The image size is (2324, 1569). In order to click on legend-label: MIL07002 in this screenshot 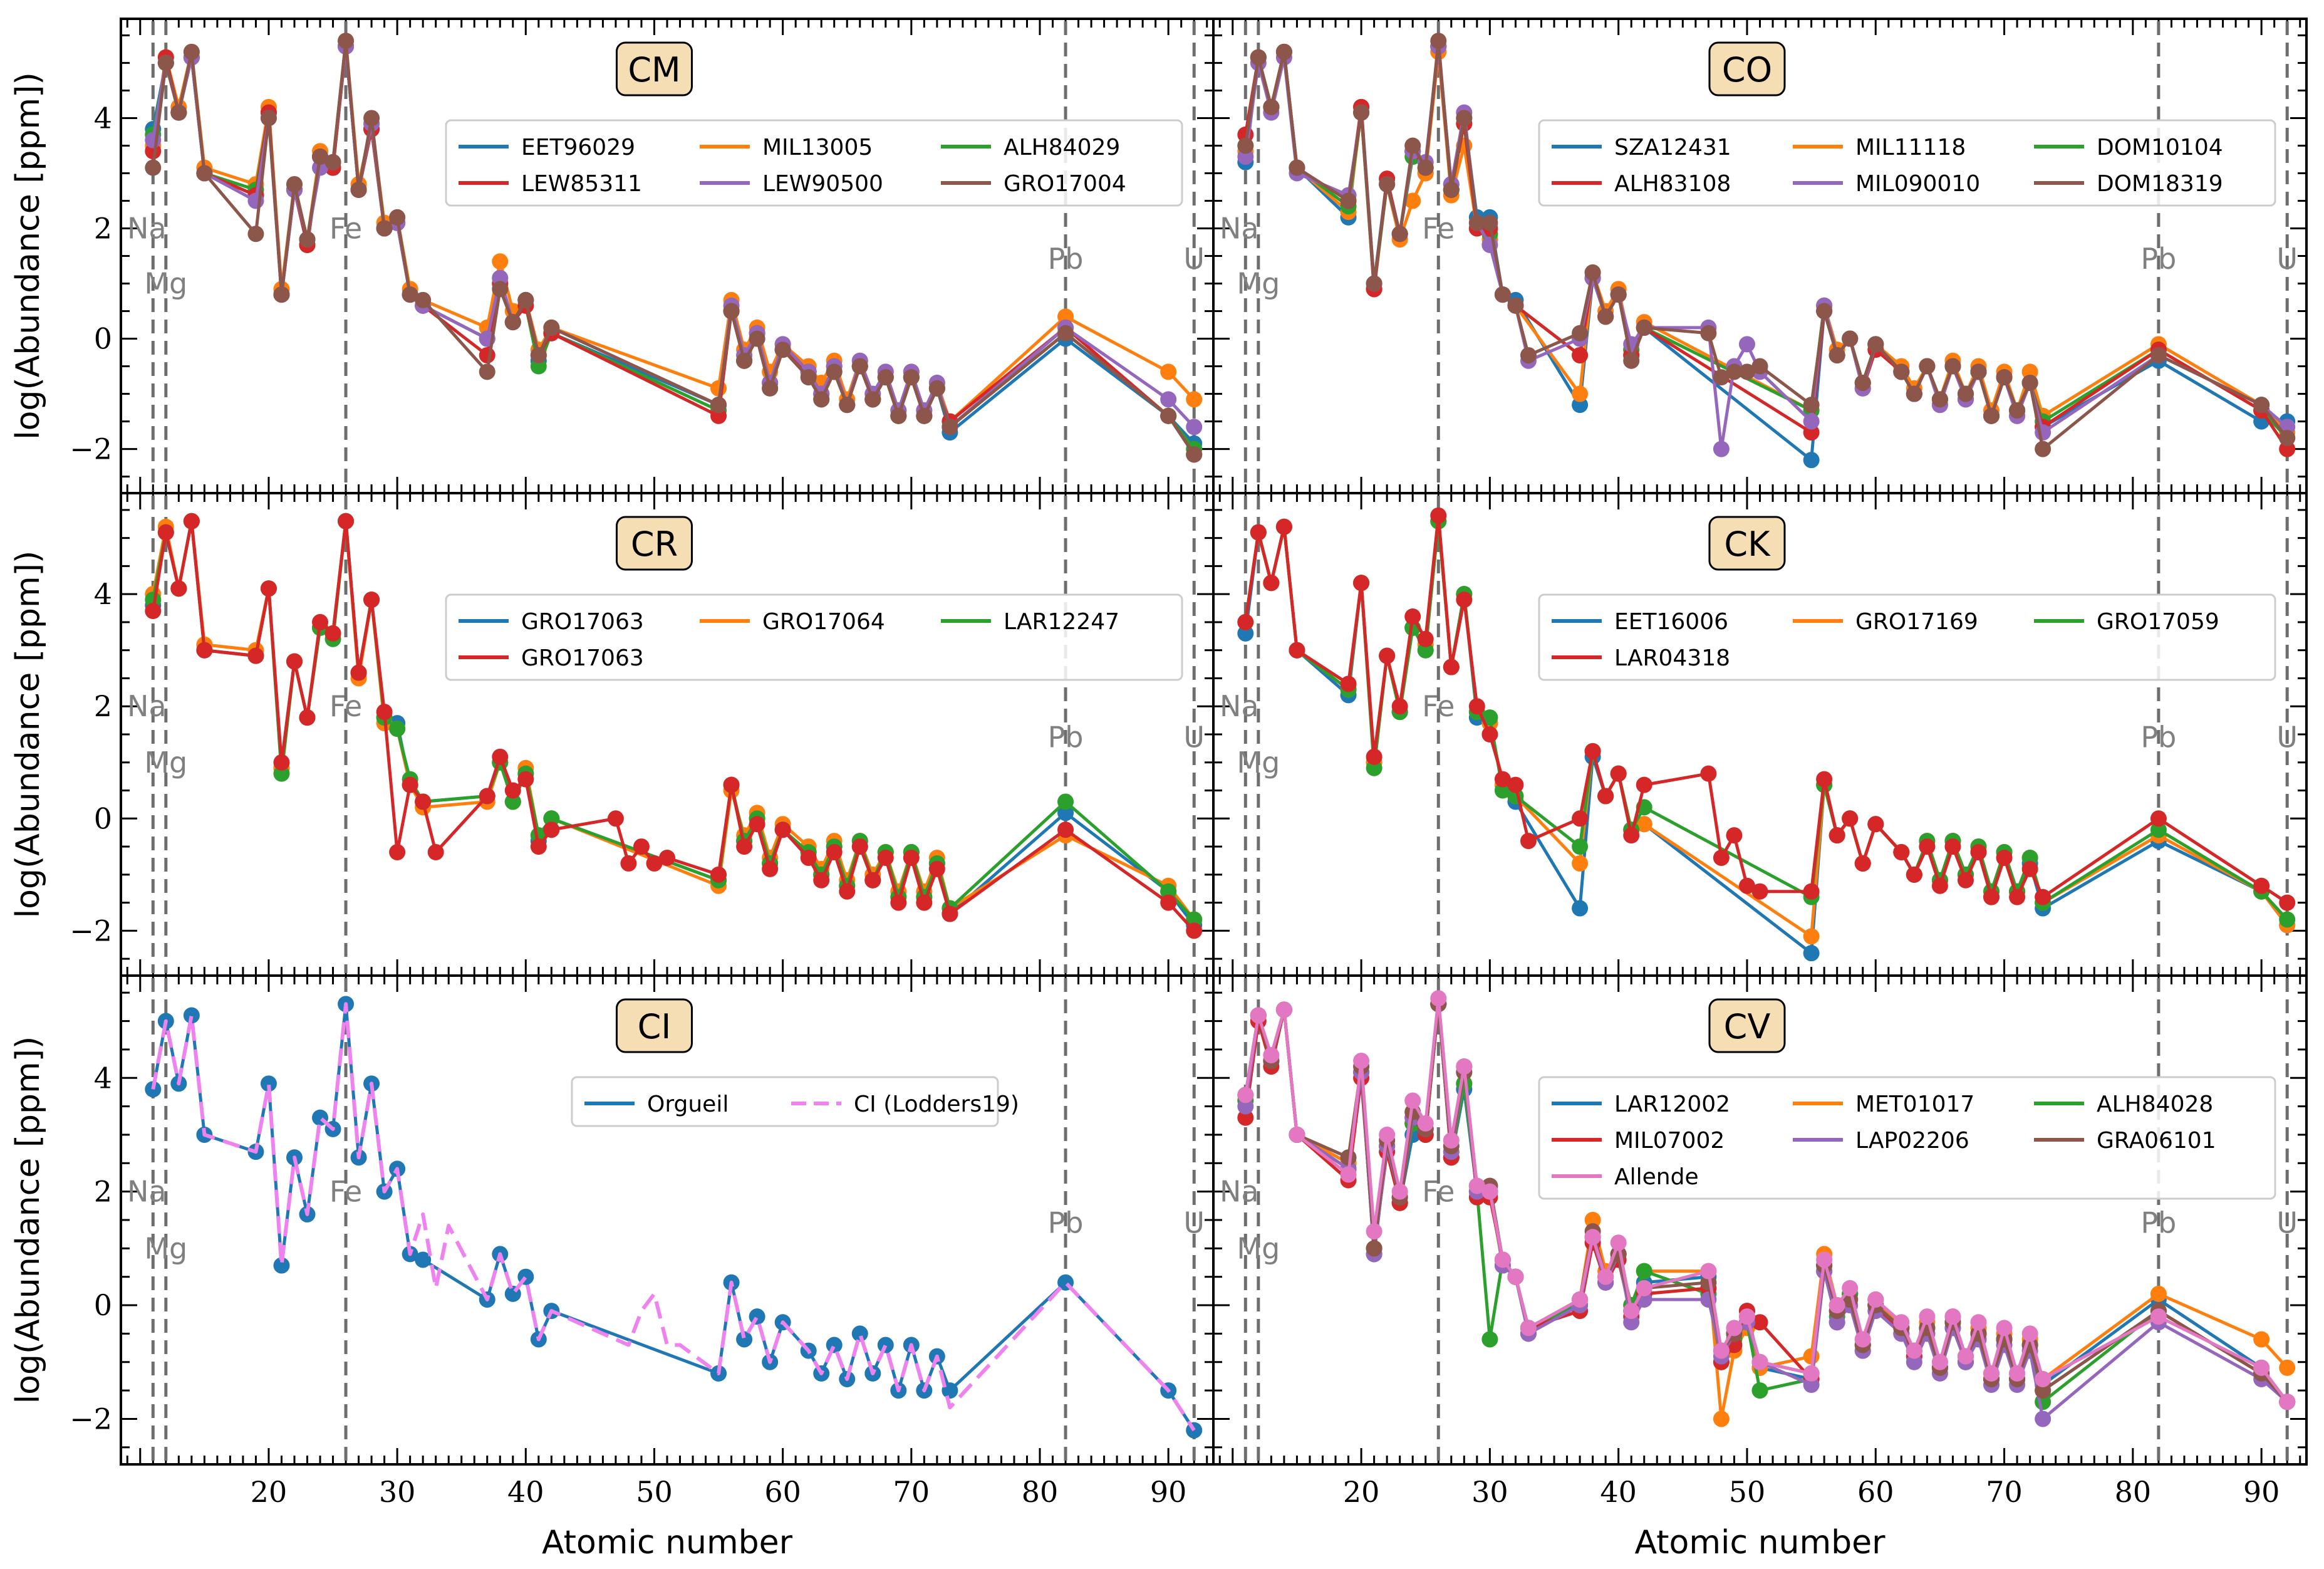, I will do `click(1669, 1141)`.